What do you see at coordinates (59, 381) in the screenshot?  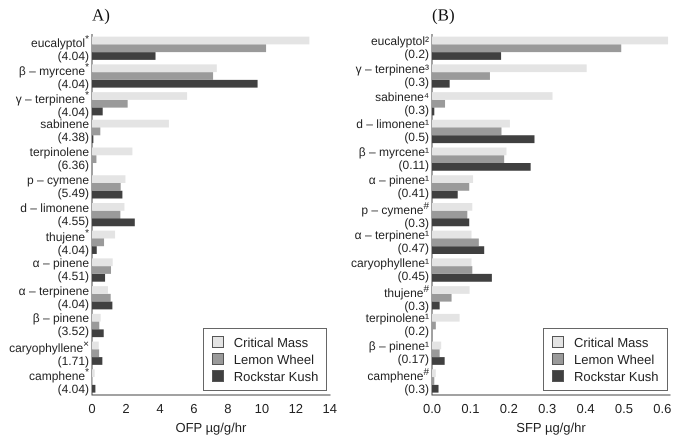 I see `y-tick-label: camphene$^{*}$ (4.04)` at bounding box center [59, 381].